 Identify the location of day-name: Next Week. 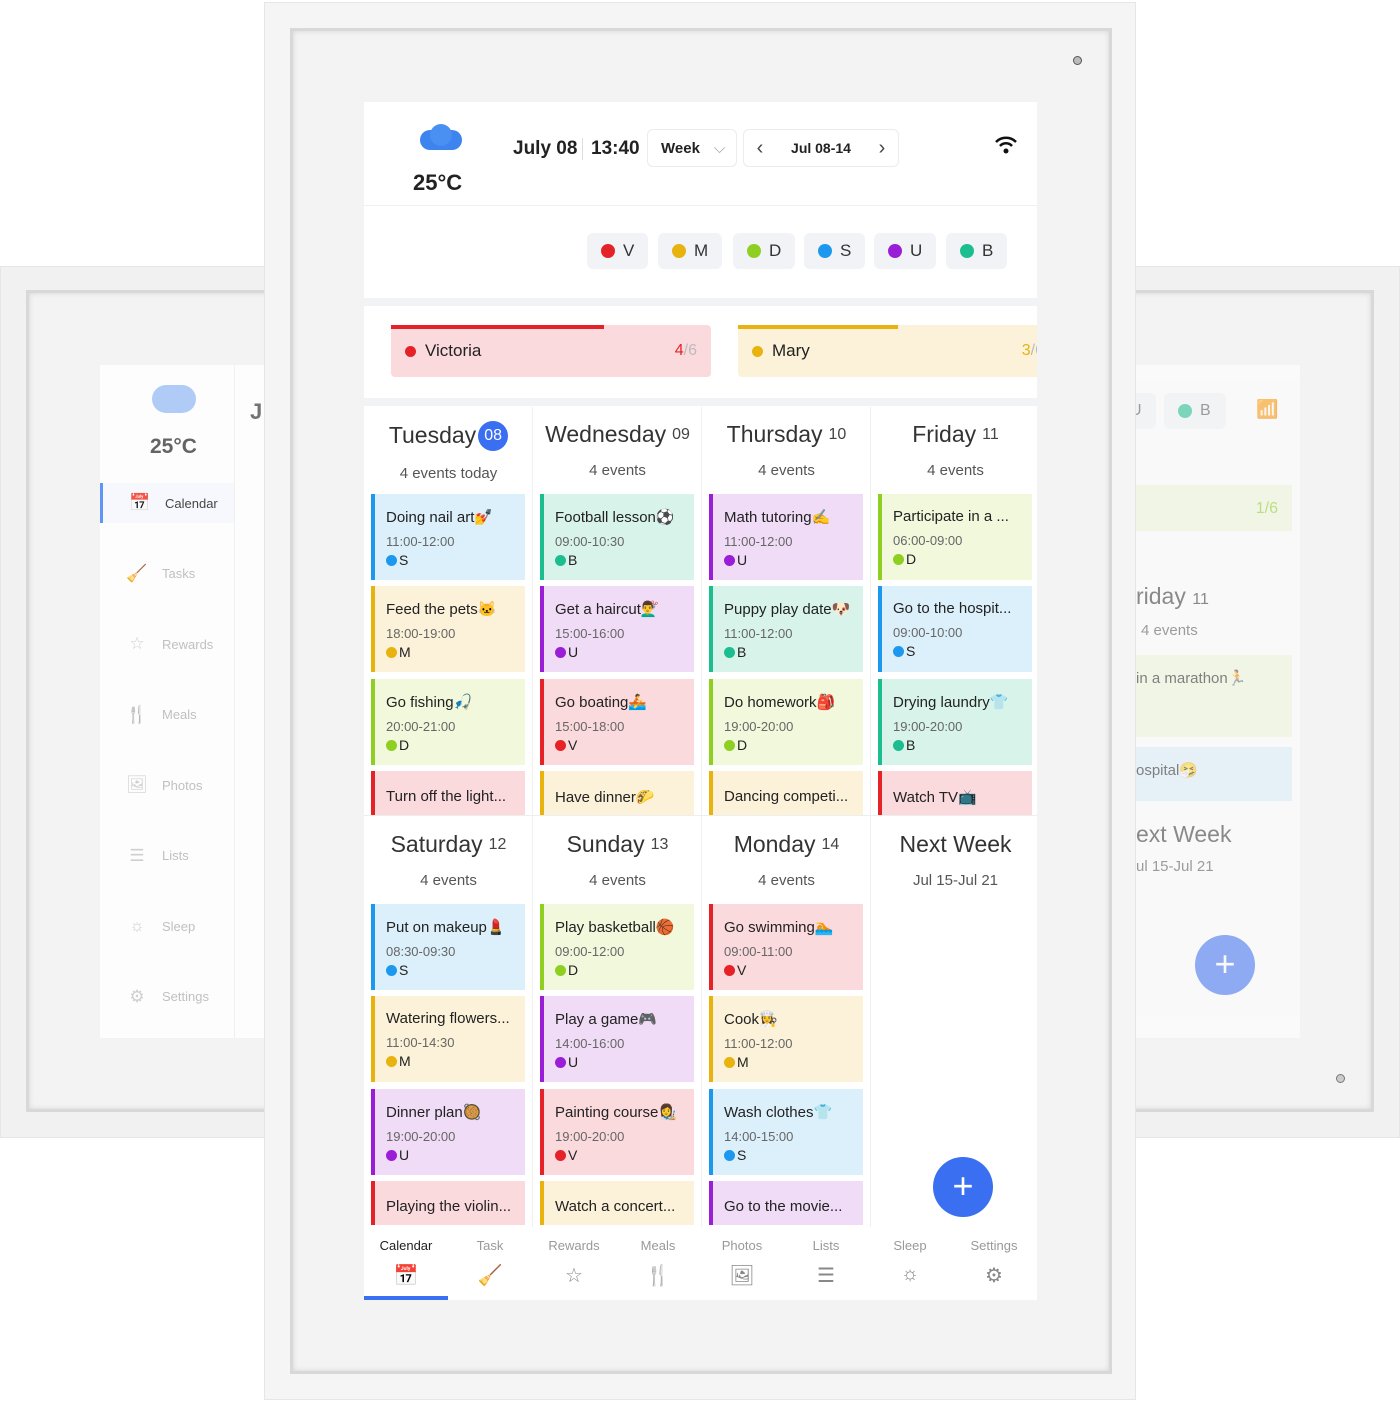
(955, 844).